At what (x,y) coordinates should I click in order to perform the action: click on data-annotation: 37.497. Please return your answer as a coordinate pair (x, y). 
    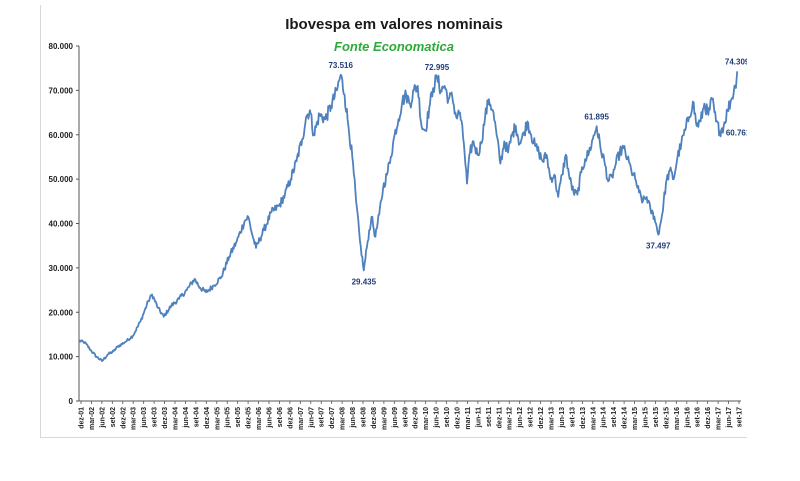
    Looking at the image, I should click on (658, 246).